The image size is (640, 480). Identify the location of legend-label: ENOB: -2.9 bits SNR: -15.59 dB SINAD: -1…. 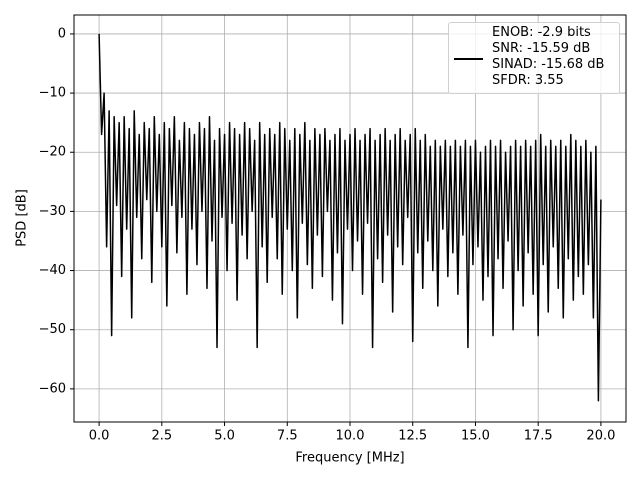
(548, 56).